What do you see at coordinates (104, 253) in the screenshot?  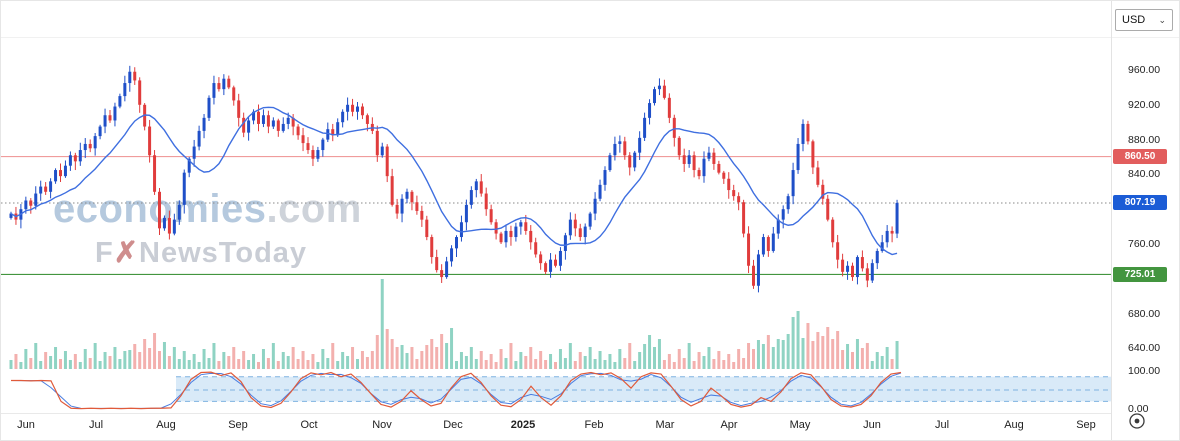 I see `watermark-tagline-f: F` at bounding box center [104, 253].